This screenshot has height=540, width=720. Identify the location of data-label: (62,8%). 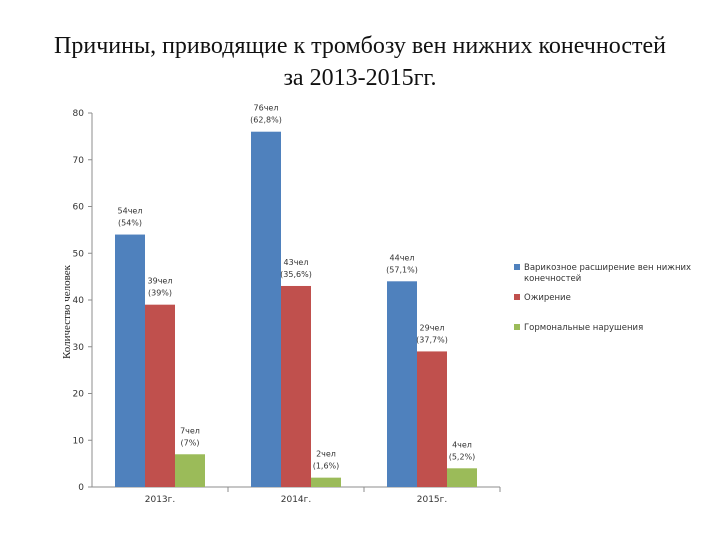
(266, 120).